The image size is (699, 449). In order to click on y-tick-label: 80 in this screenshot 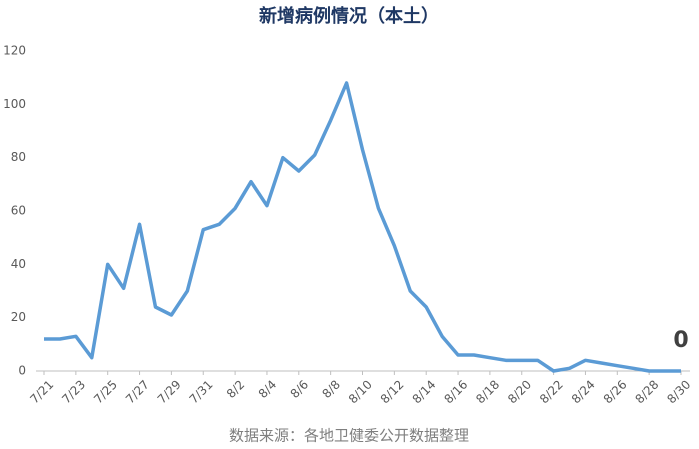, I will do `click(18, 157)`.